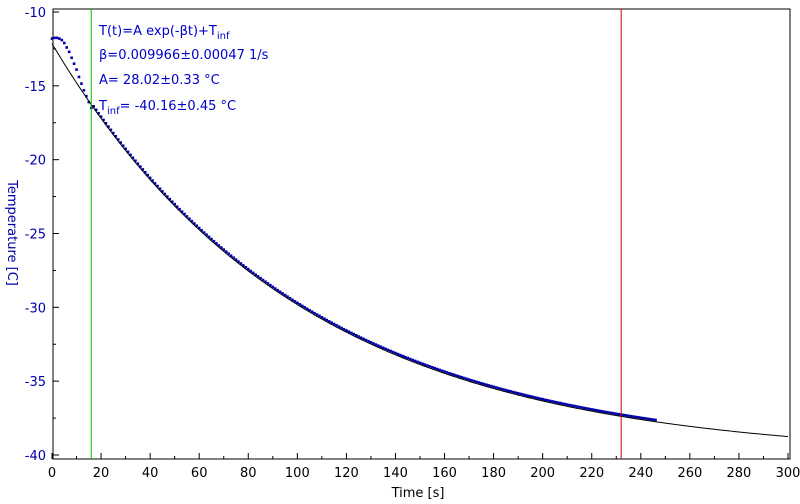  I want to click on y-tick-label: -30, so click(35, 308).